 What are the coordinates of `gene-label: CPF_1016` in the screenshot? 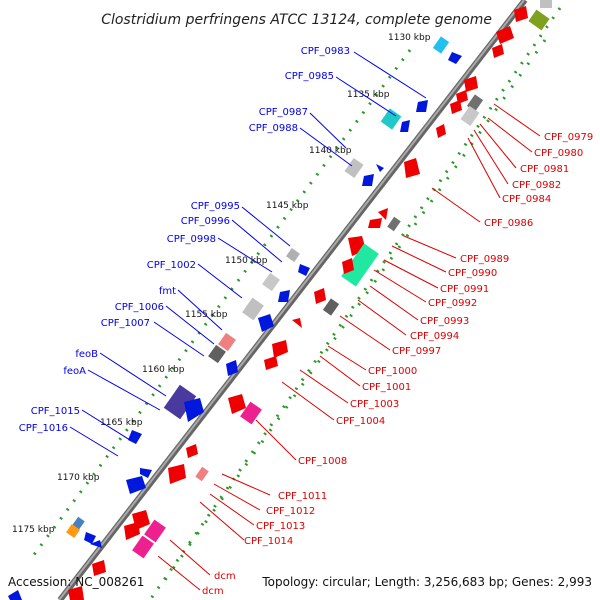 It's located at (43, 428).